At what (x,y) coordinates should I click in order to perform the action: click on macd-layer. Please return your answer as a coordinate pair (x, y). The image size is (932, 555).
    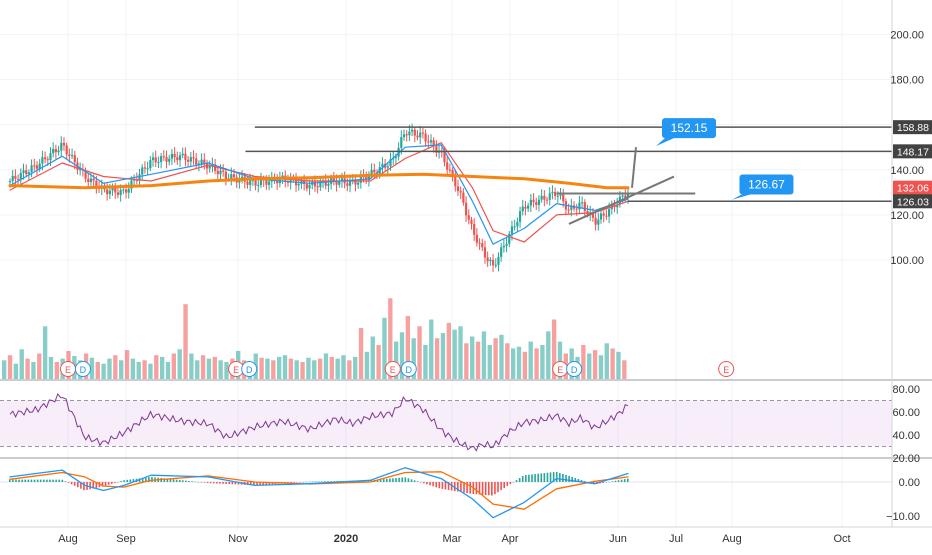
    Looking at the image, I should click on (446, 493).